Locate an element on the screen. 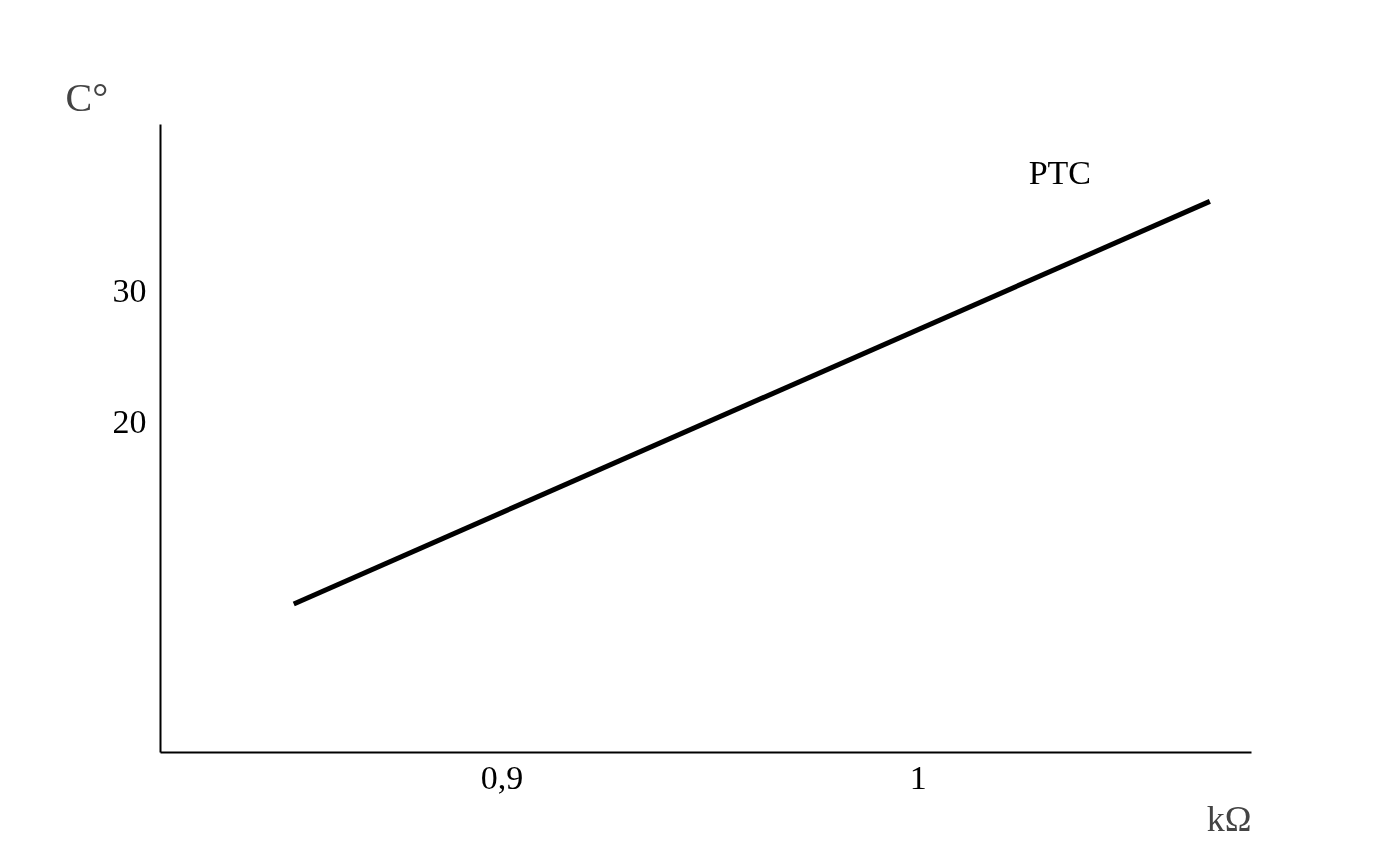  x-axis-title: kΩ is located at coordinates (1229, 818).